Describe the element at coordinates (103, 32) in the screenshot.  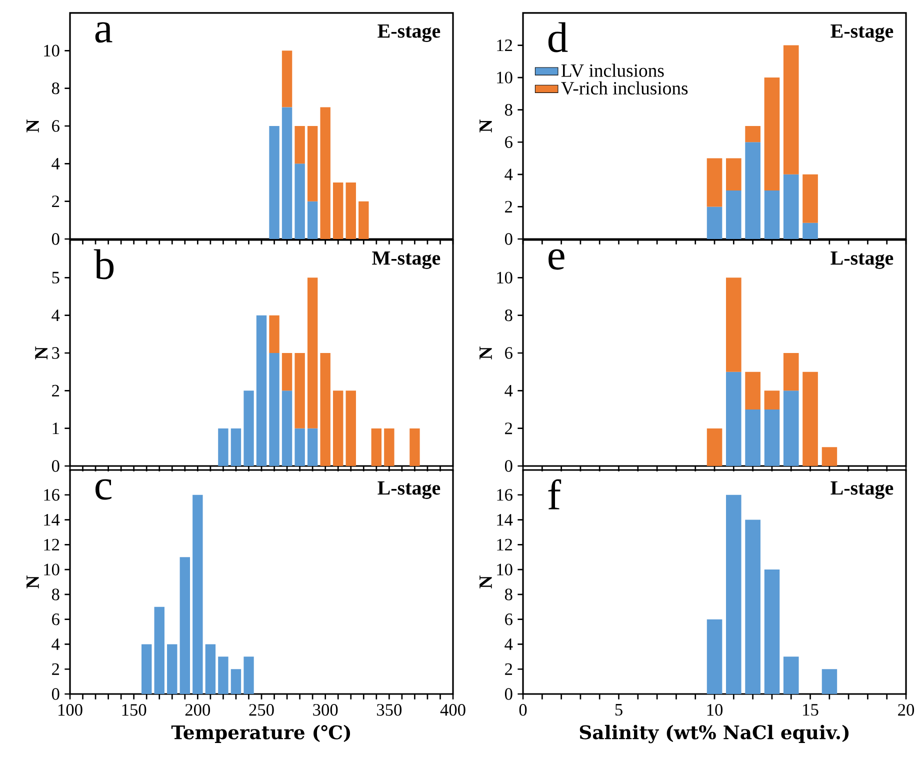
I see `annotation: a` at that location.